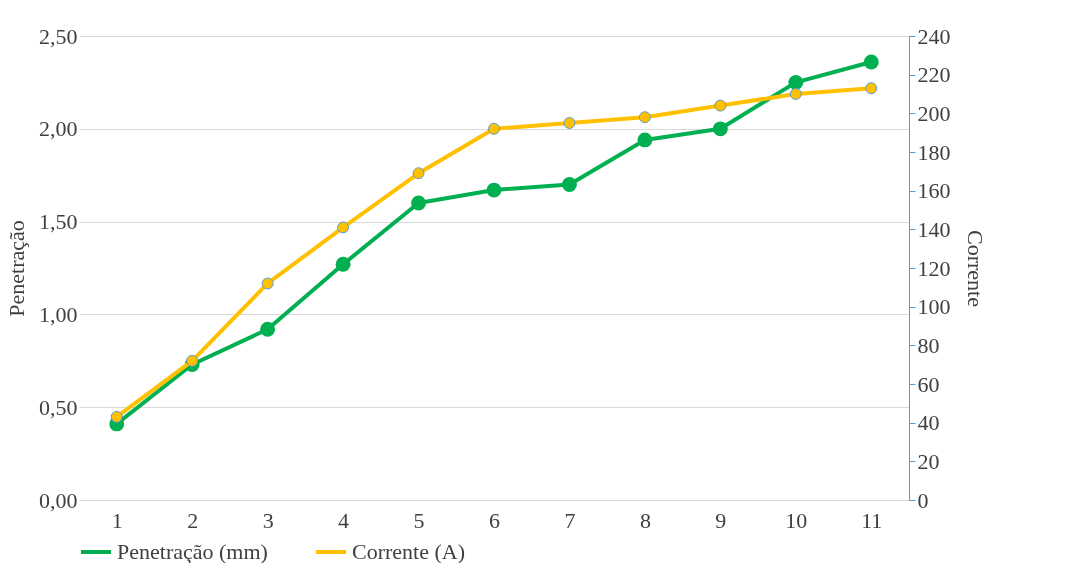 Image resolution: width=1091 pixels, height=588 pixels. What do you see at coordinates (58, 222) in the screenshot?
I see `y-tick-label: 1,50` at bounding box center [58, 222].